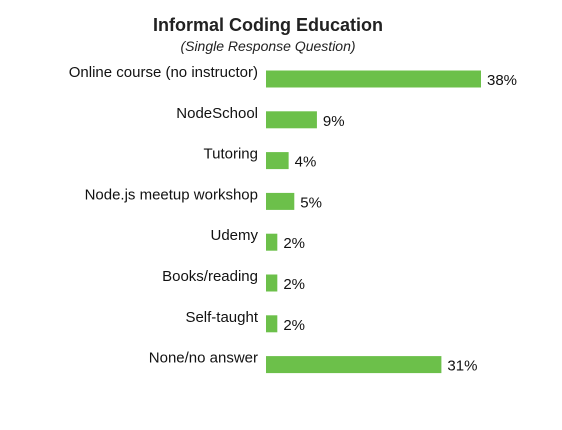 The image size is (562, 430). I want to click on data-label: 9%, so click(334, 121).